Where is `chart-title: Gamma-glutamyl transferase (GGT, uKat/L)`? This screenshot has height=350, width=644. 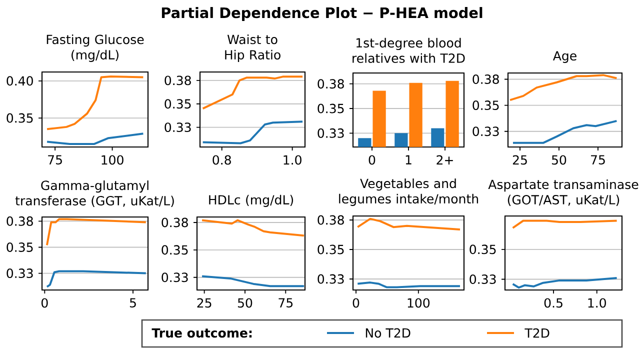 chart-title: Gamma-glutamyl transferase (GGT, uKat/L) is located at coordinates (94, 193).